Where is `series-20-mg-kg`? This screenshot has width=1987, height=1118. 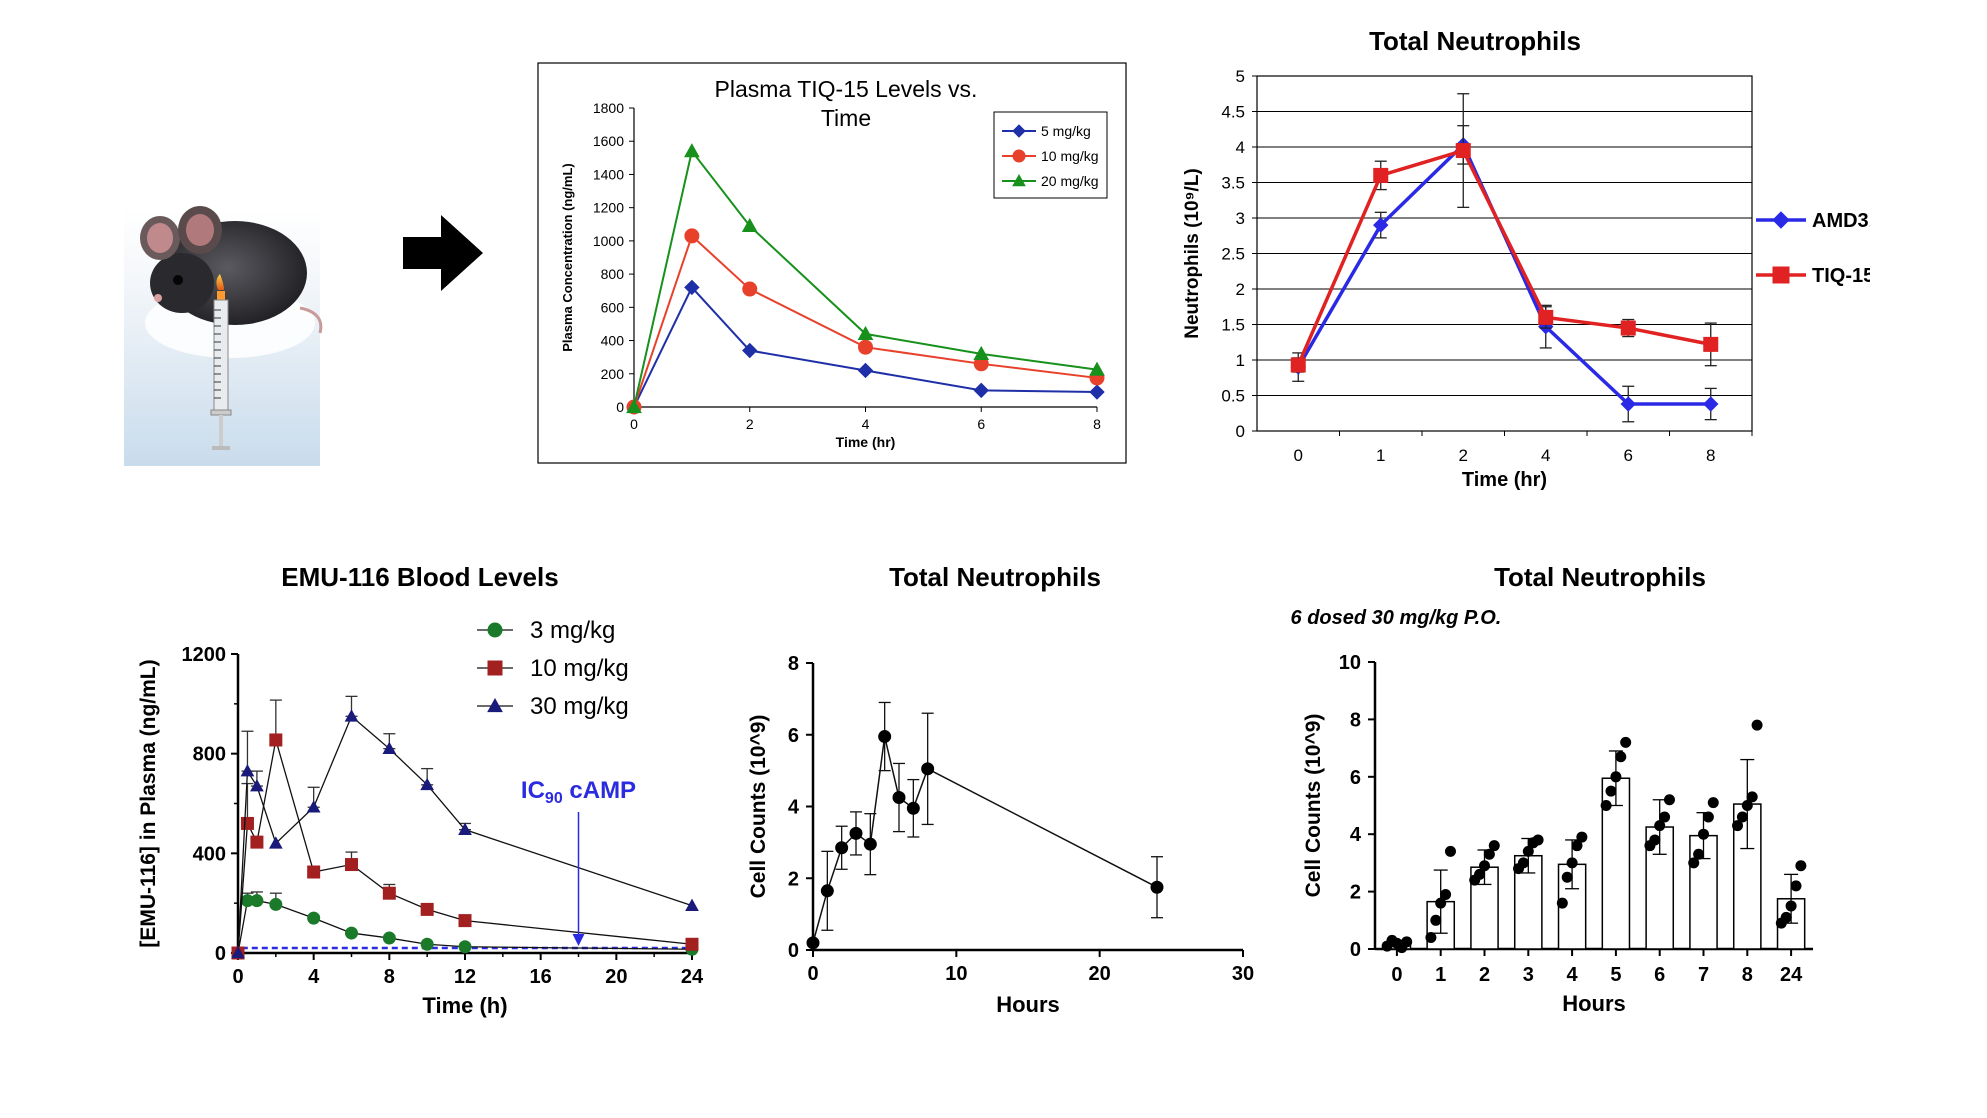 series-20-mg-kg is located at coordinates (865, 278).